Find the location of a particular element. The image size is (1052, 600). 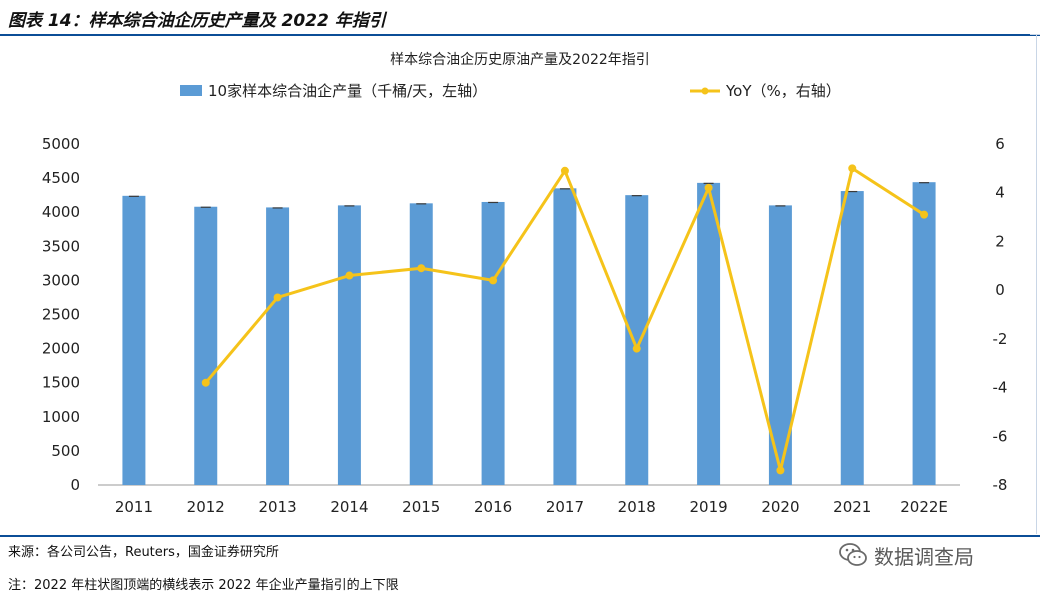

x-tick-label: 2017 is located at coordinates (565, 507).